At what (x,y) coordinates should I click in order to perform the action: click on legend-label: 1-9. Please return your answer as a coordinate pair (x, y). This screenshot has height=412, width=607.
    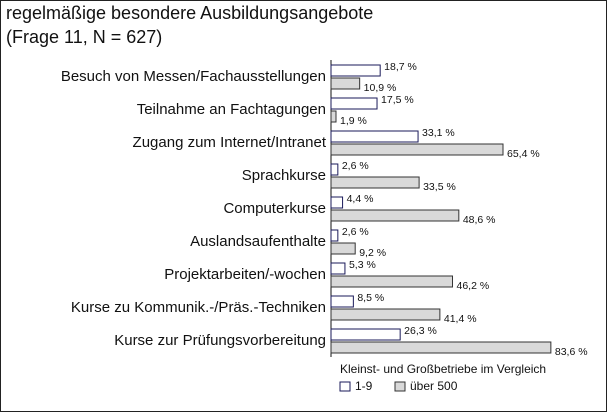
    Looking at the image, I should click on (364, 386).